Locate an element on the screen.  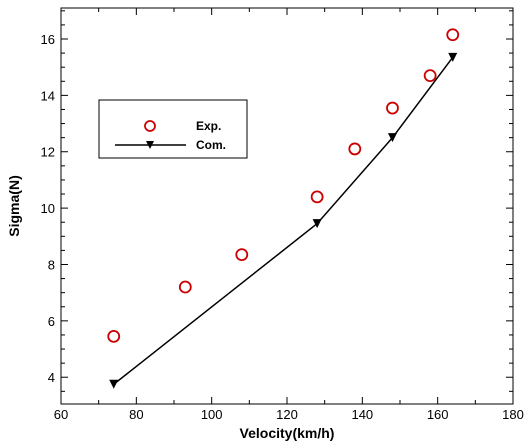
y-tick-label: 10 is located at coordinates (48, 208).